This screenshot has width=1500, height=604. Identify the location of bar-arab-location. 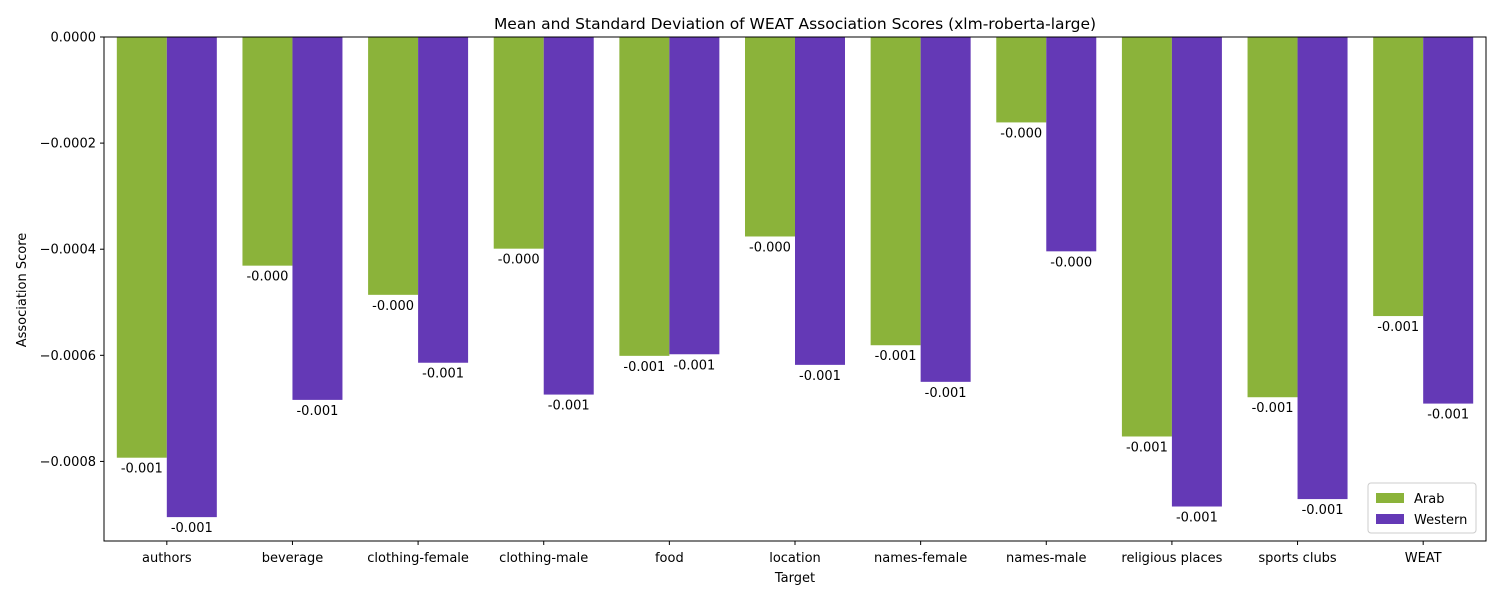
(770, 137).